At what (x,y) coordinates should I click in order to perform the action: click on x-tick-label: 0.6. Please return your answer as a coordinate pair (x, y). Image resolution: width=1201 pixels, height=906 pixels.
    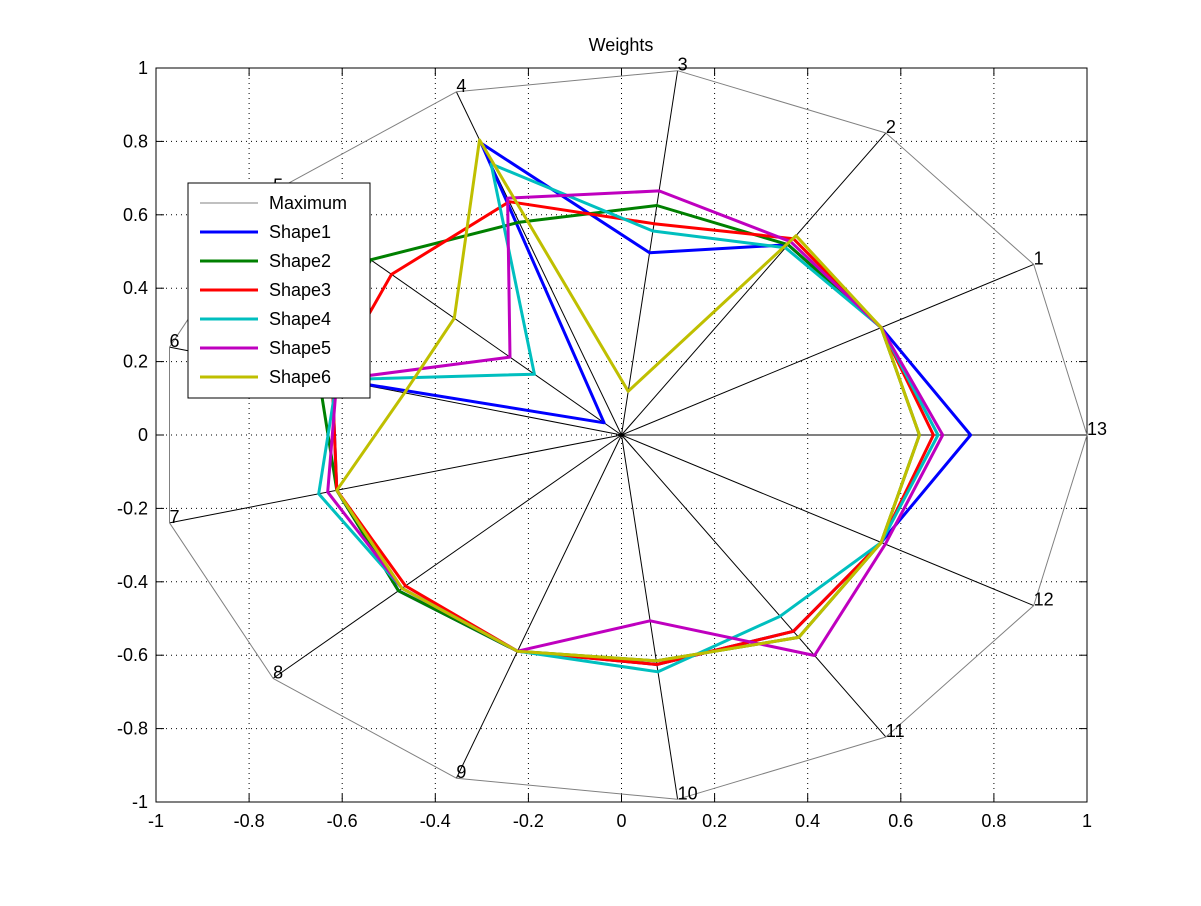
    Looking at the image, I should click on (900, 821).